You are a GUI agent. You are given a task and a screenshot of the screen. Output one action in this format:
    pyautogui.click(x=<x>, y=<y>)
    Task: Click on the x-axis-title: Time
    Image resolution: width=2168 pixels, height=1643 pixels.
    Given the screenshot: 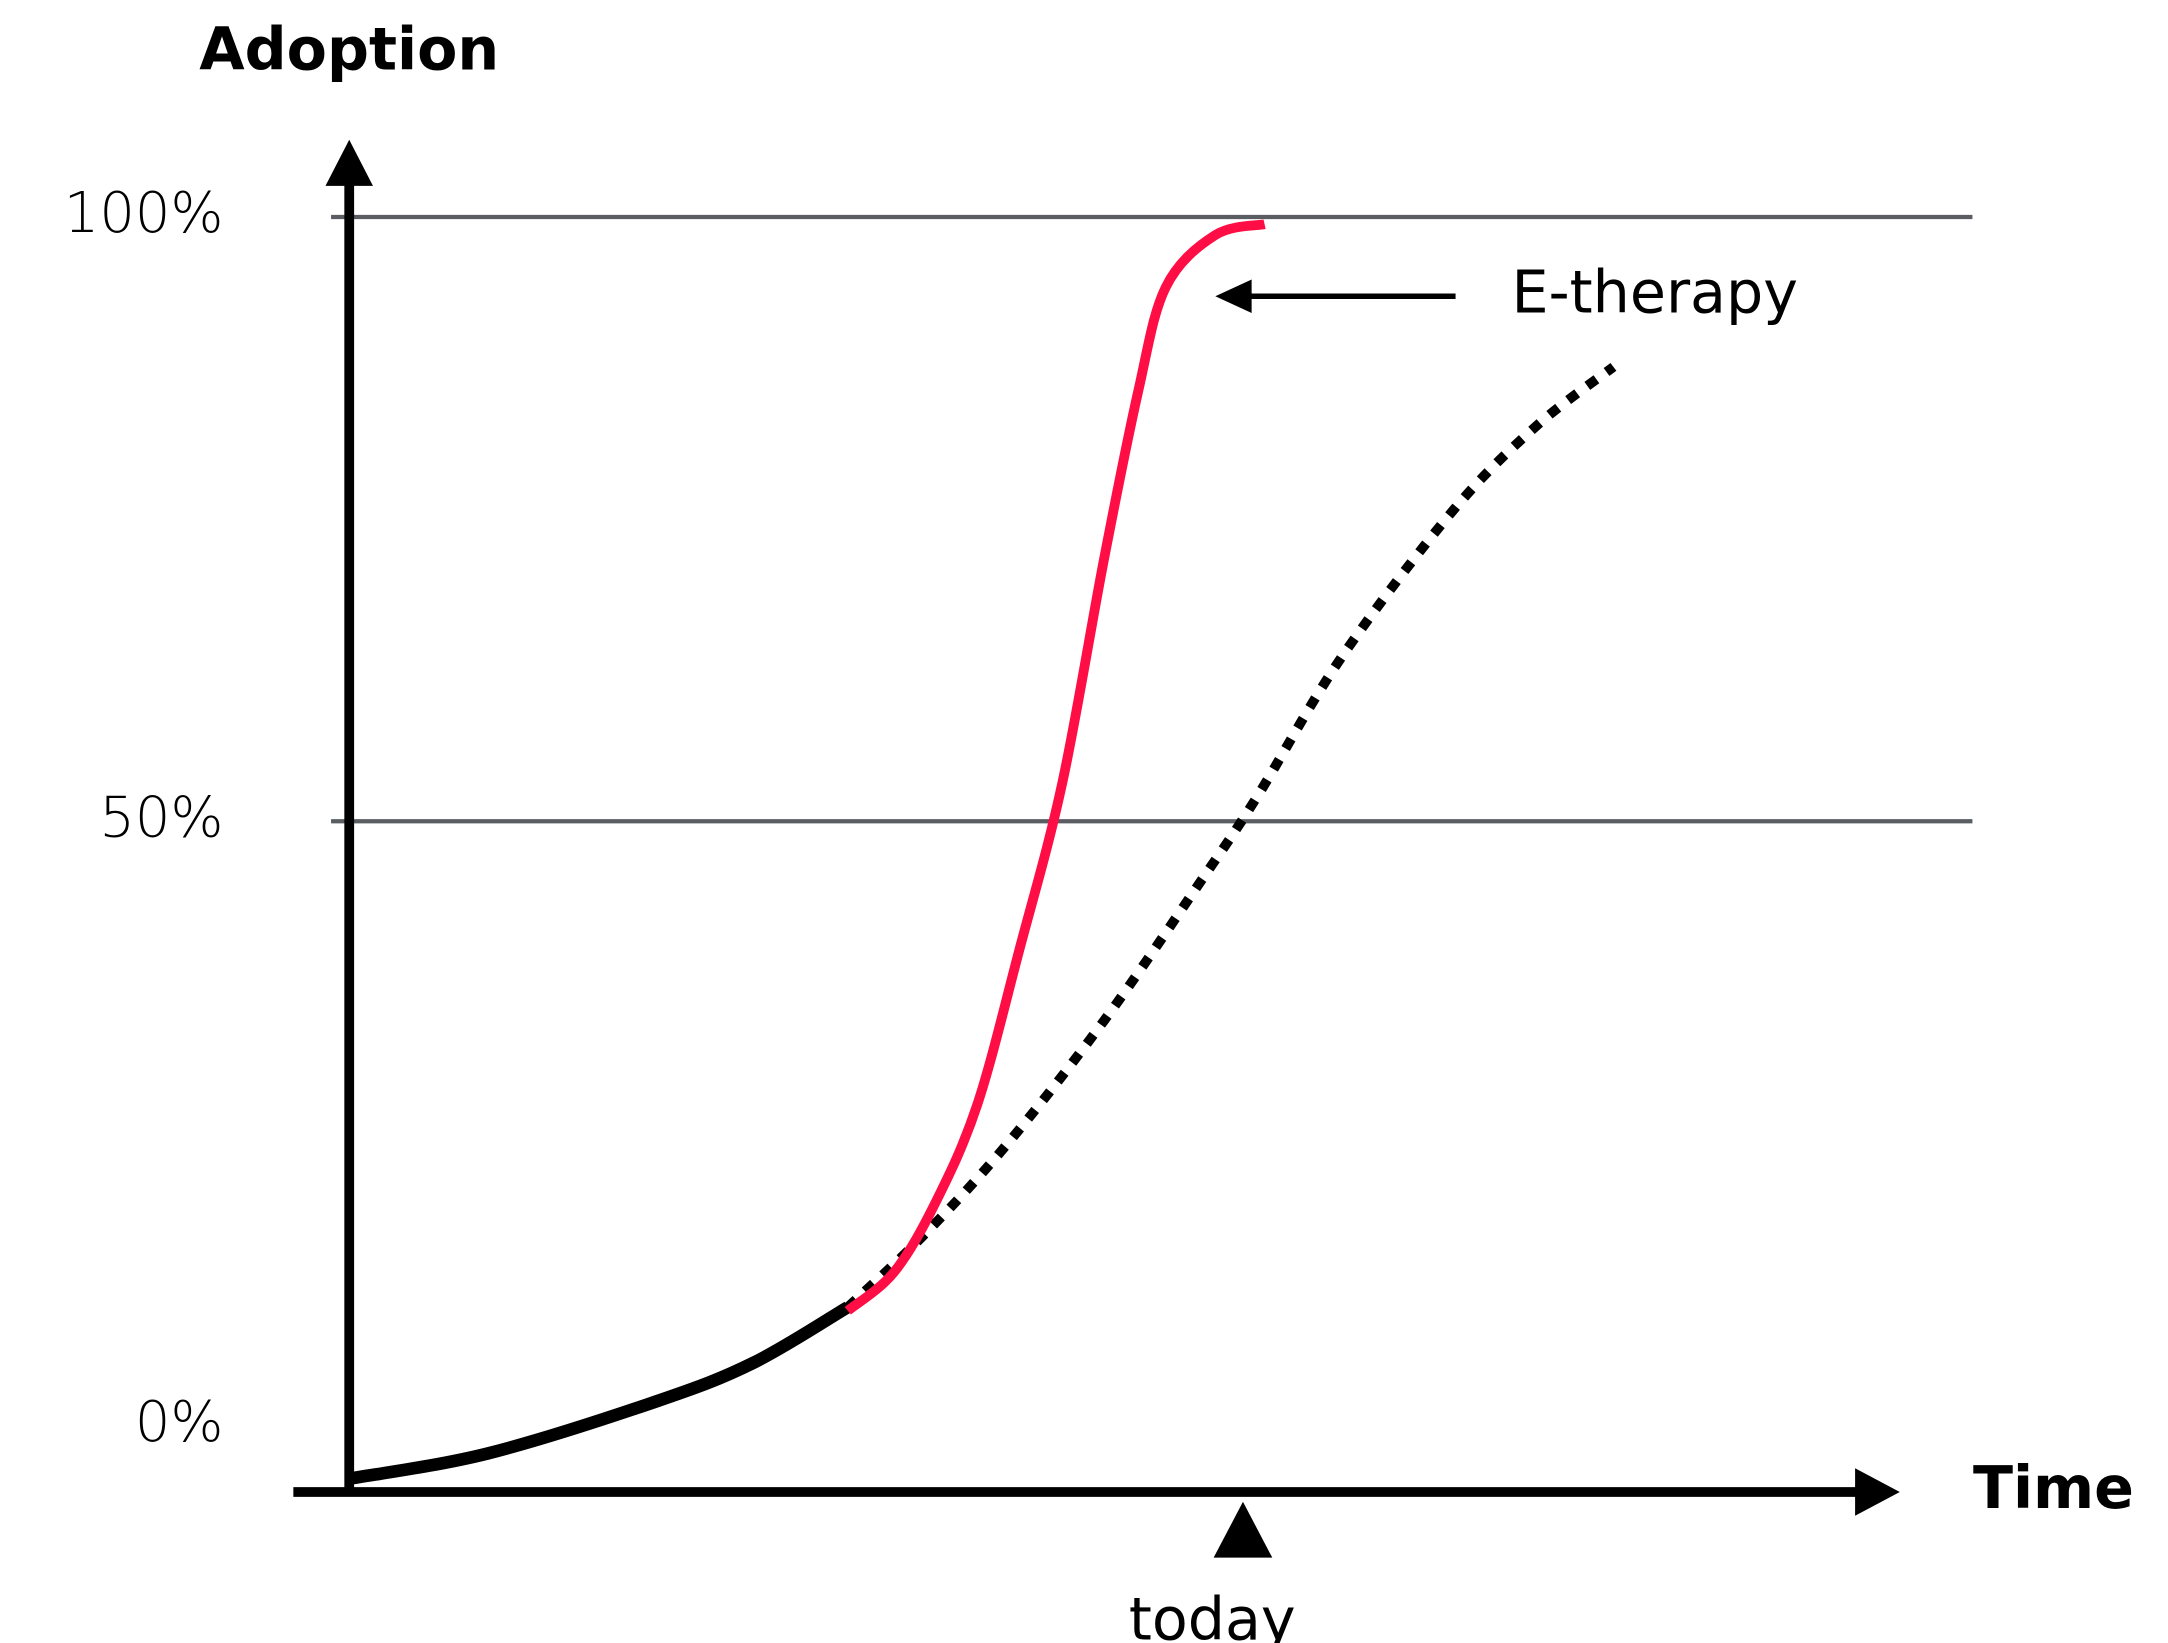 What is the action you would take?
    pyautogui.click(x=2053, y=1488)
    